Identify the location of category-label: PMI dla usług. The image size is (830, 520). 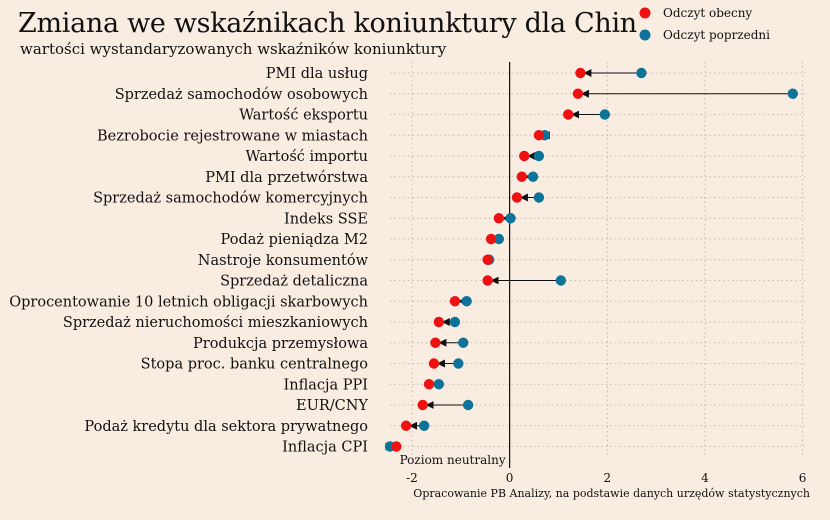
(317, 74).